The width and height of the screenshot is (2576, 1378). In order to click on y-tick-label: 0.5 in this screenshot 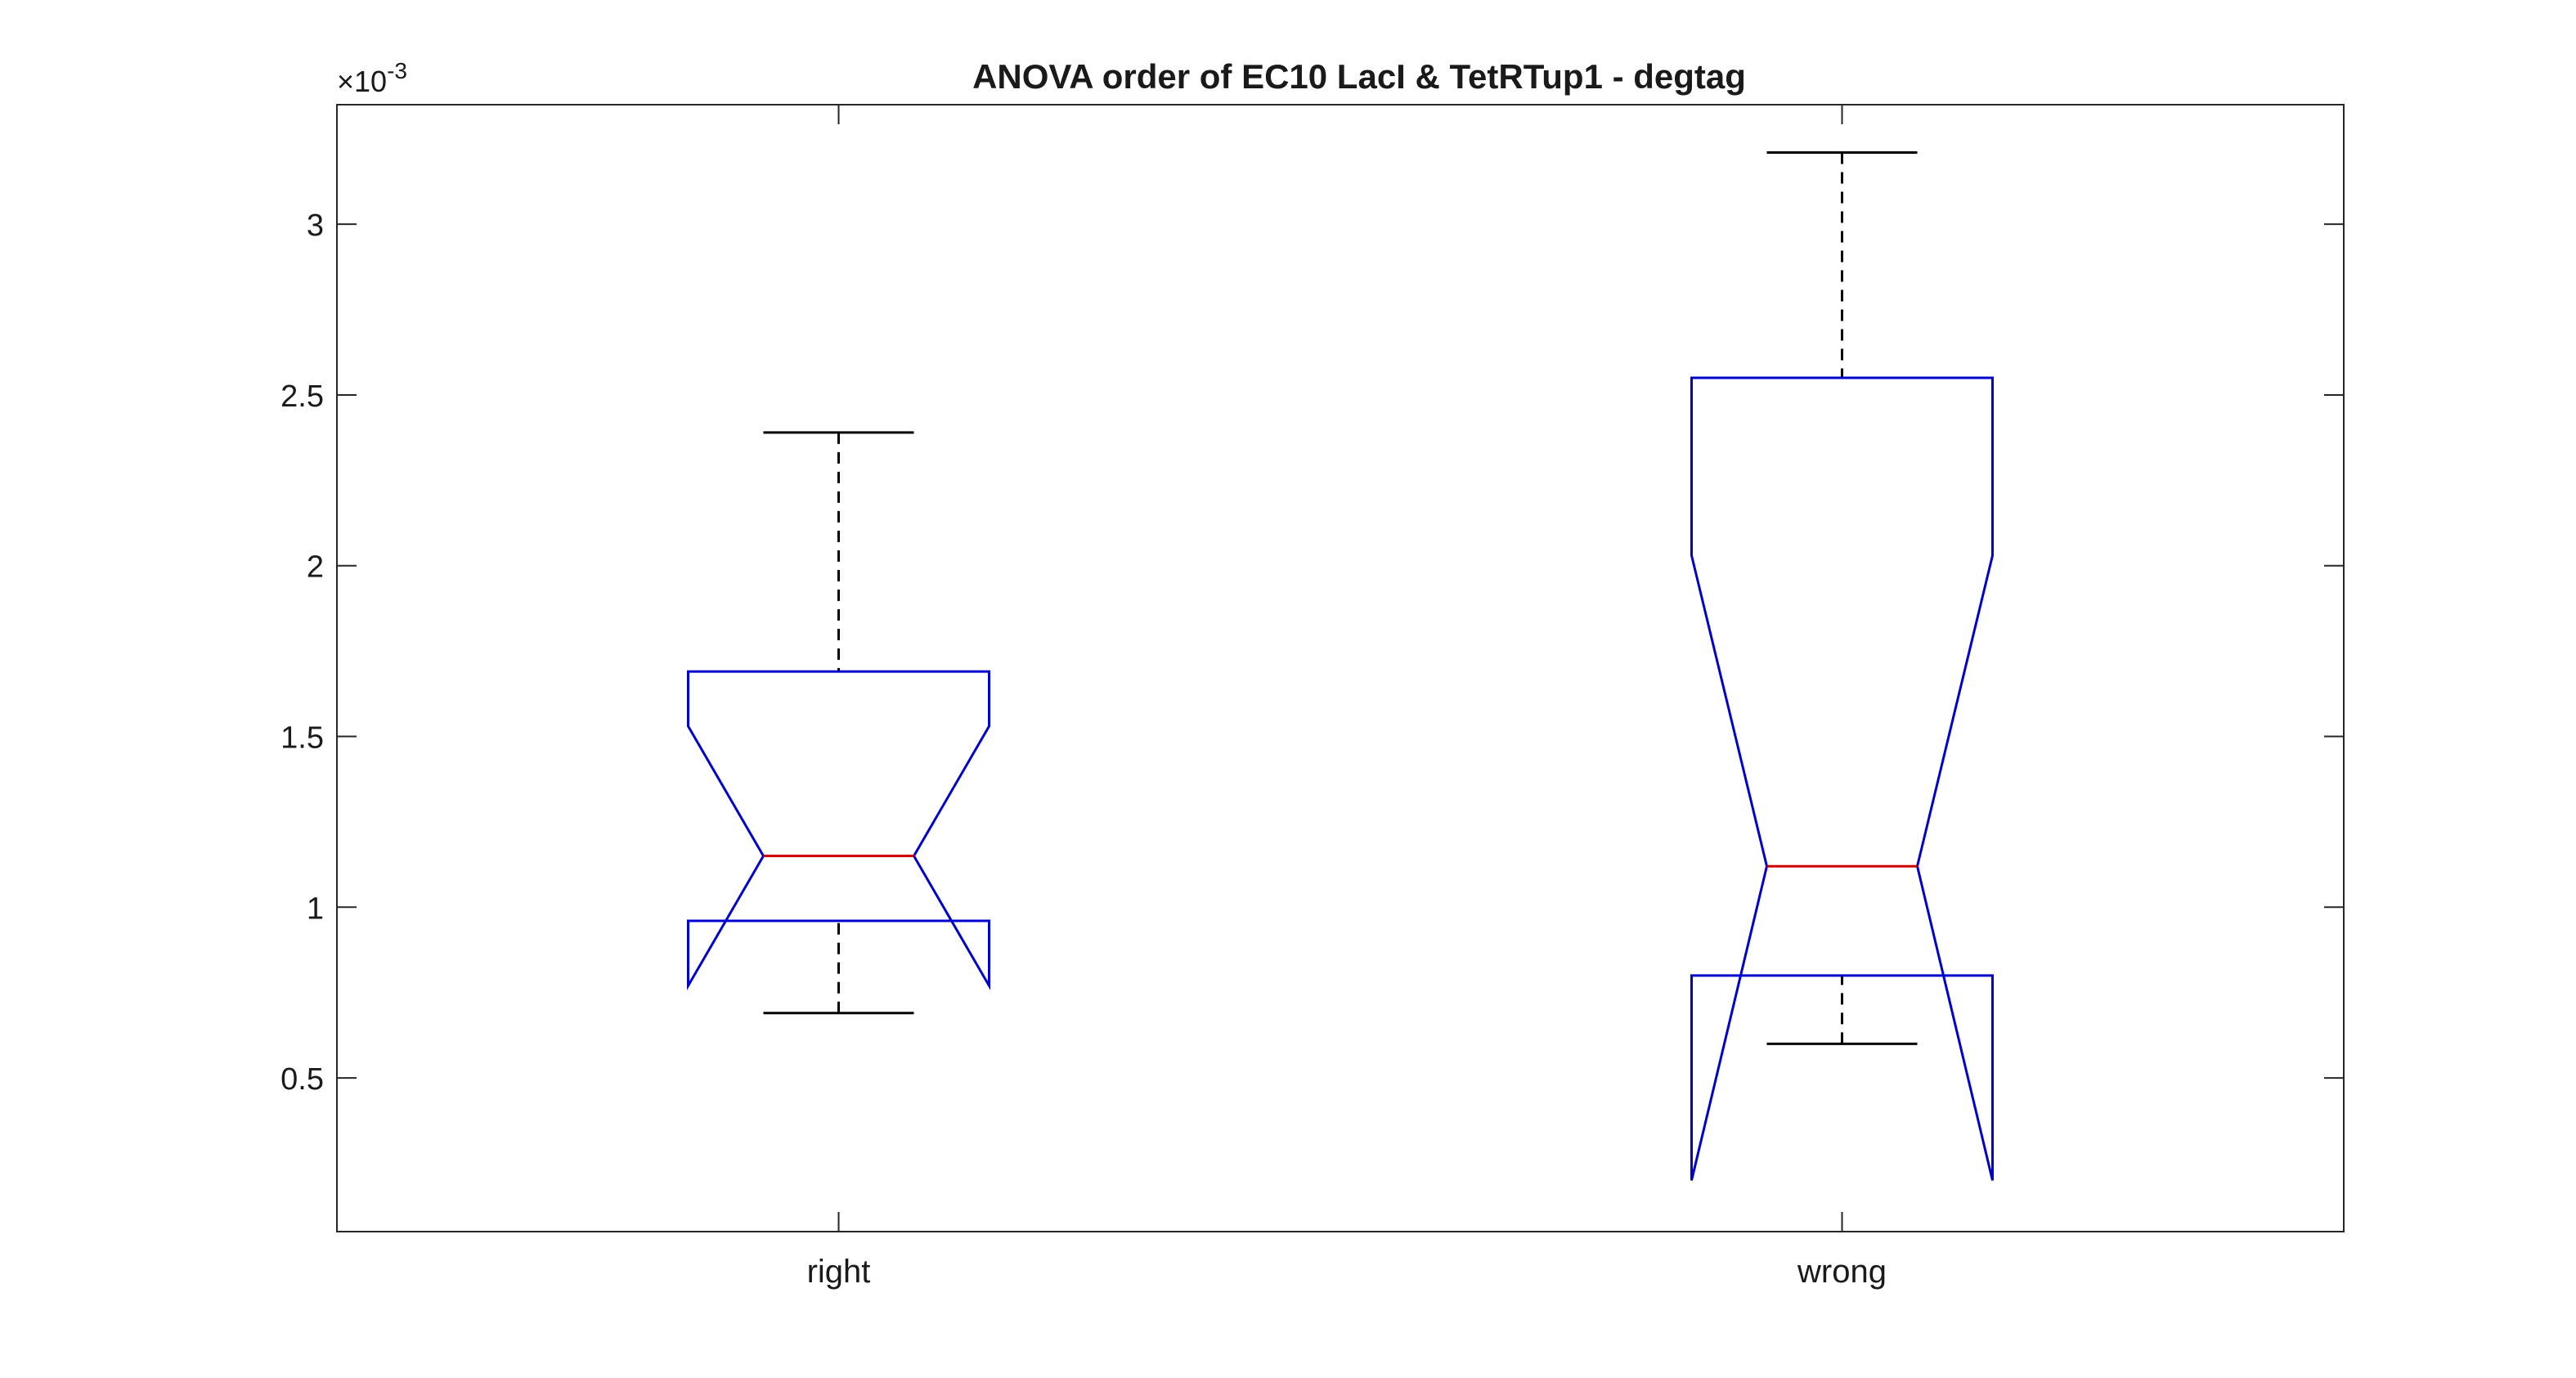, I will do `click(302, 1079)`.